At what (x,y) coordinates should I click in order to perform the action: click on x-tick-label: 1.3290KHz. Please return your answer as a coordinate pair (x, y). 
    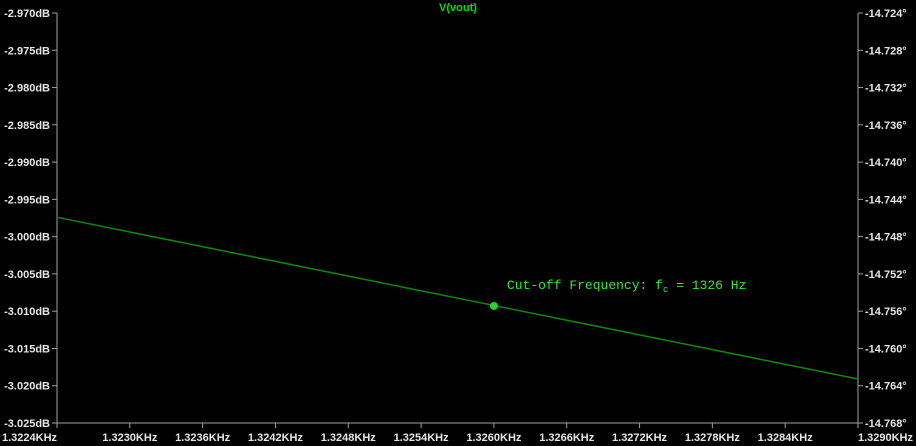
    Looking at the image, I should click on (886, 438).